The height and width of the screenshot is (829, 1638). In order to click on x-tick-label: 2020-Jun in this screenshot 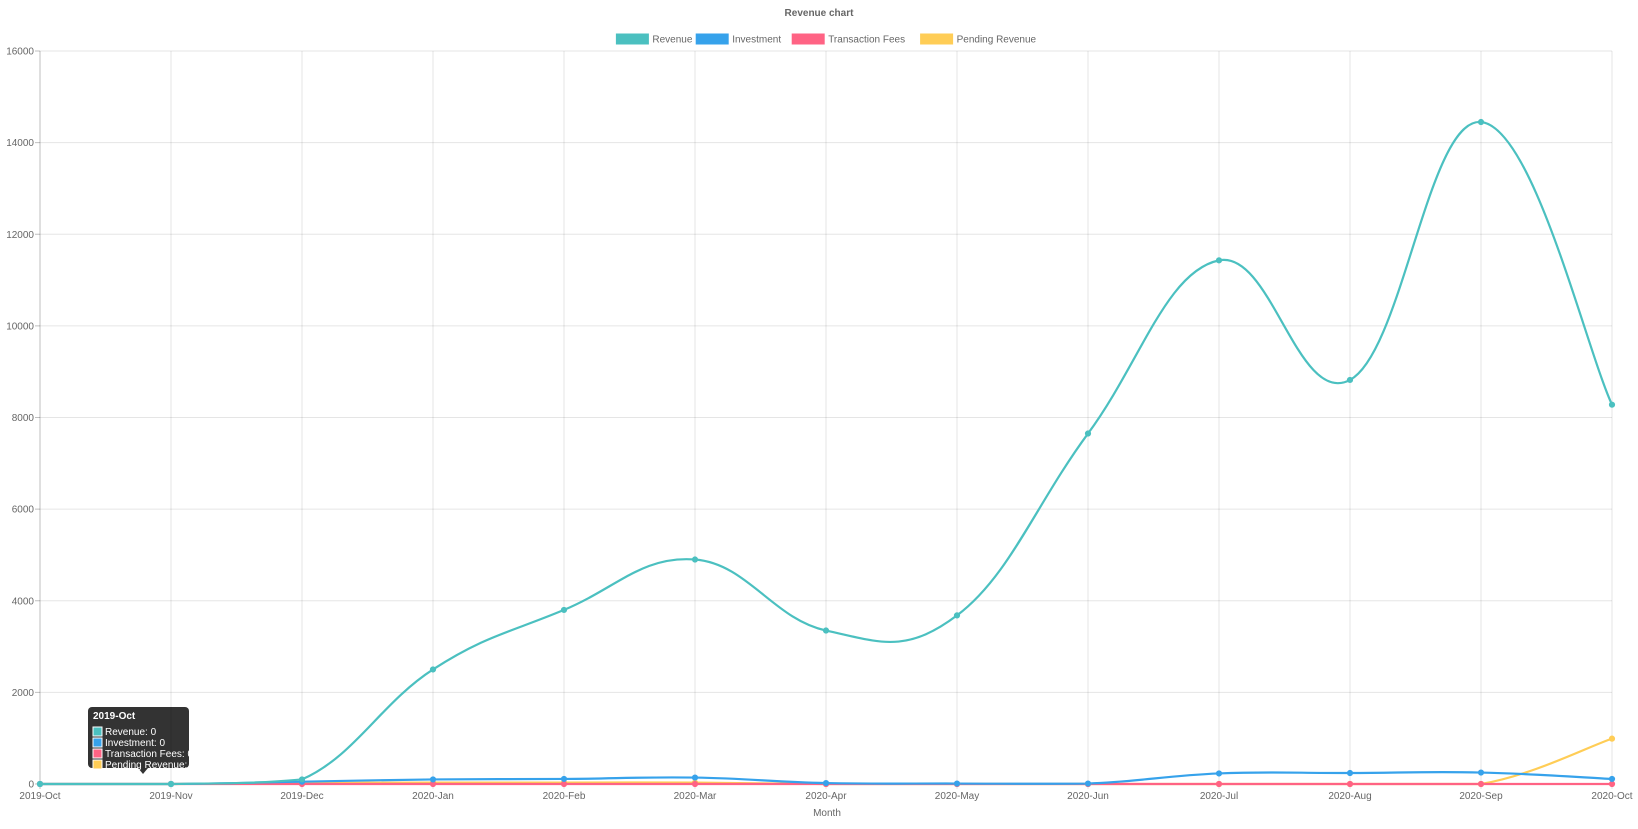, I will do `click(1088, 796)`.